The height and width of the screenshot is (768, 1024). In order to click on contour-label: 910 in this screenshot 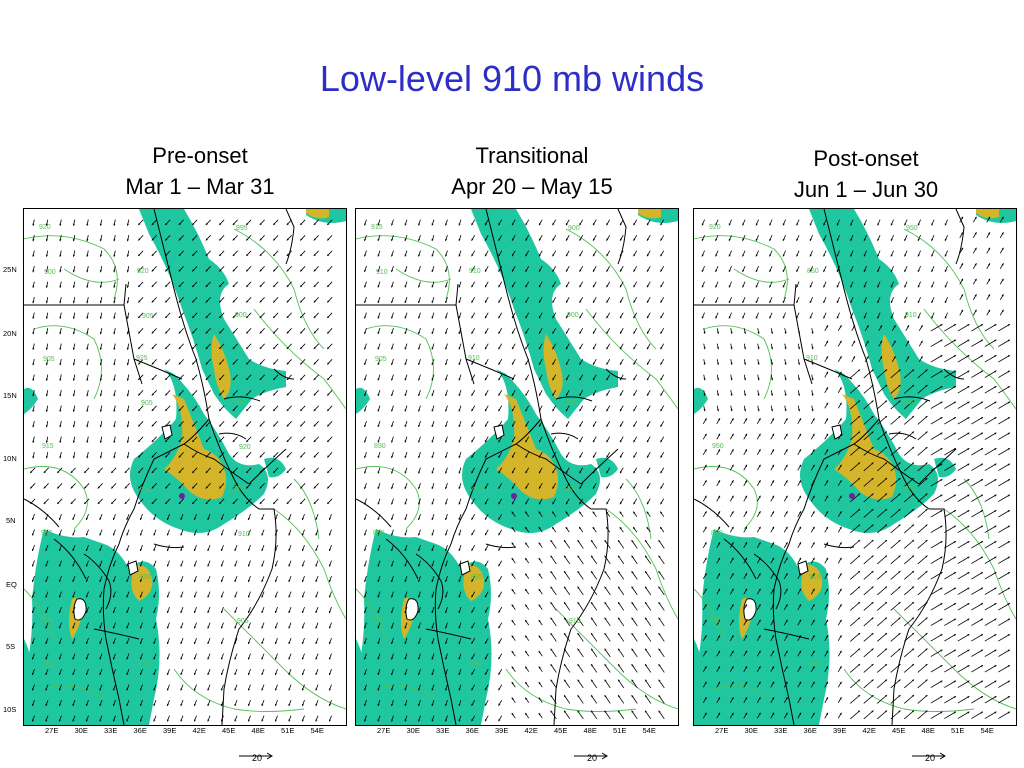, I will do `click(812, 358)`.